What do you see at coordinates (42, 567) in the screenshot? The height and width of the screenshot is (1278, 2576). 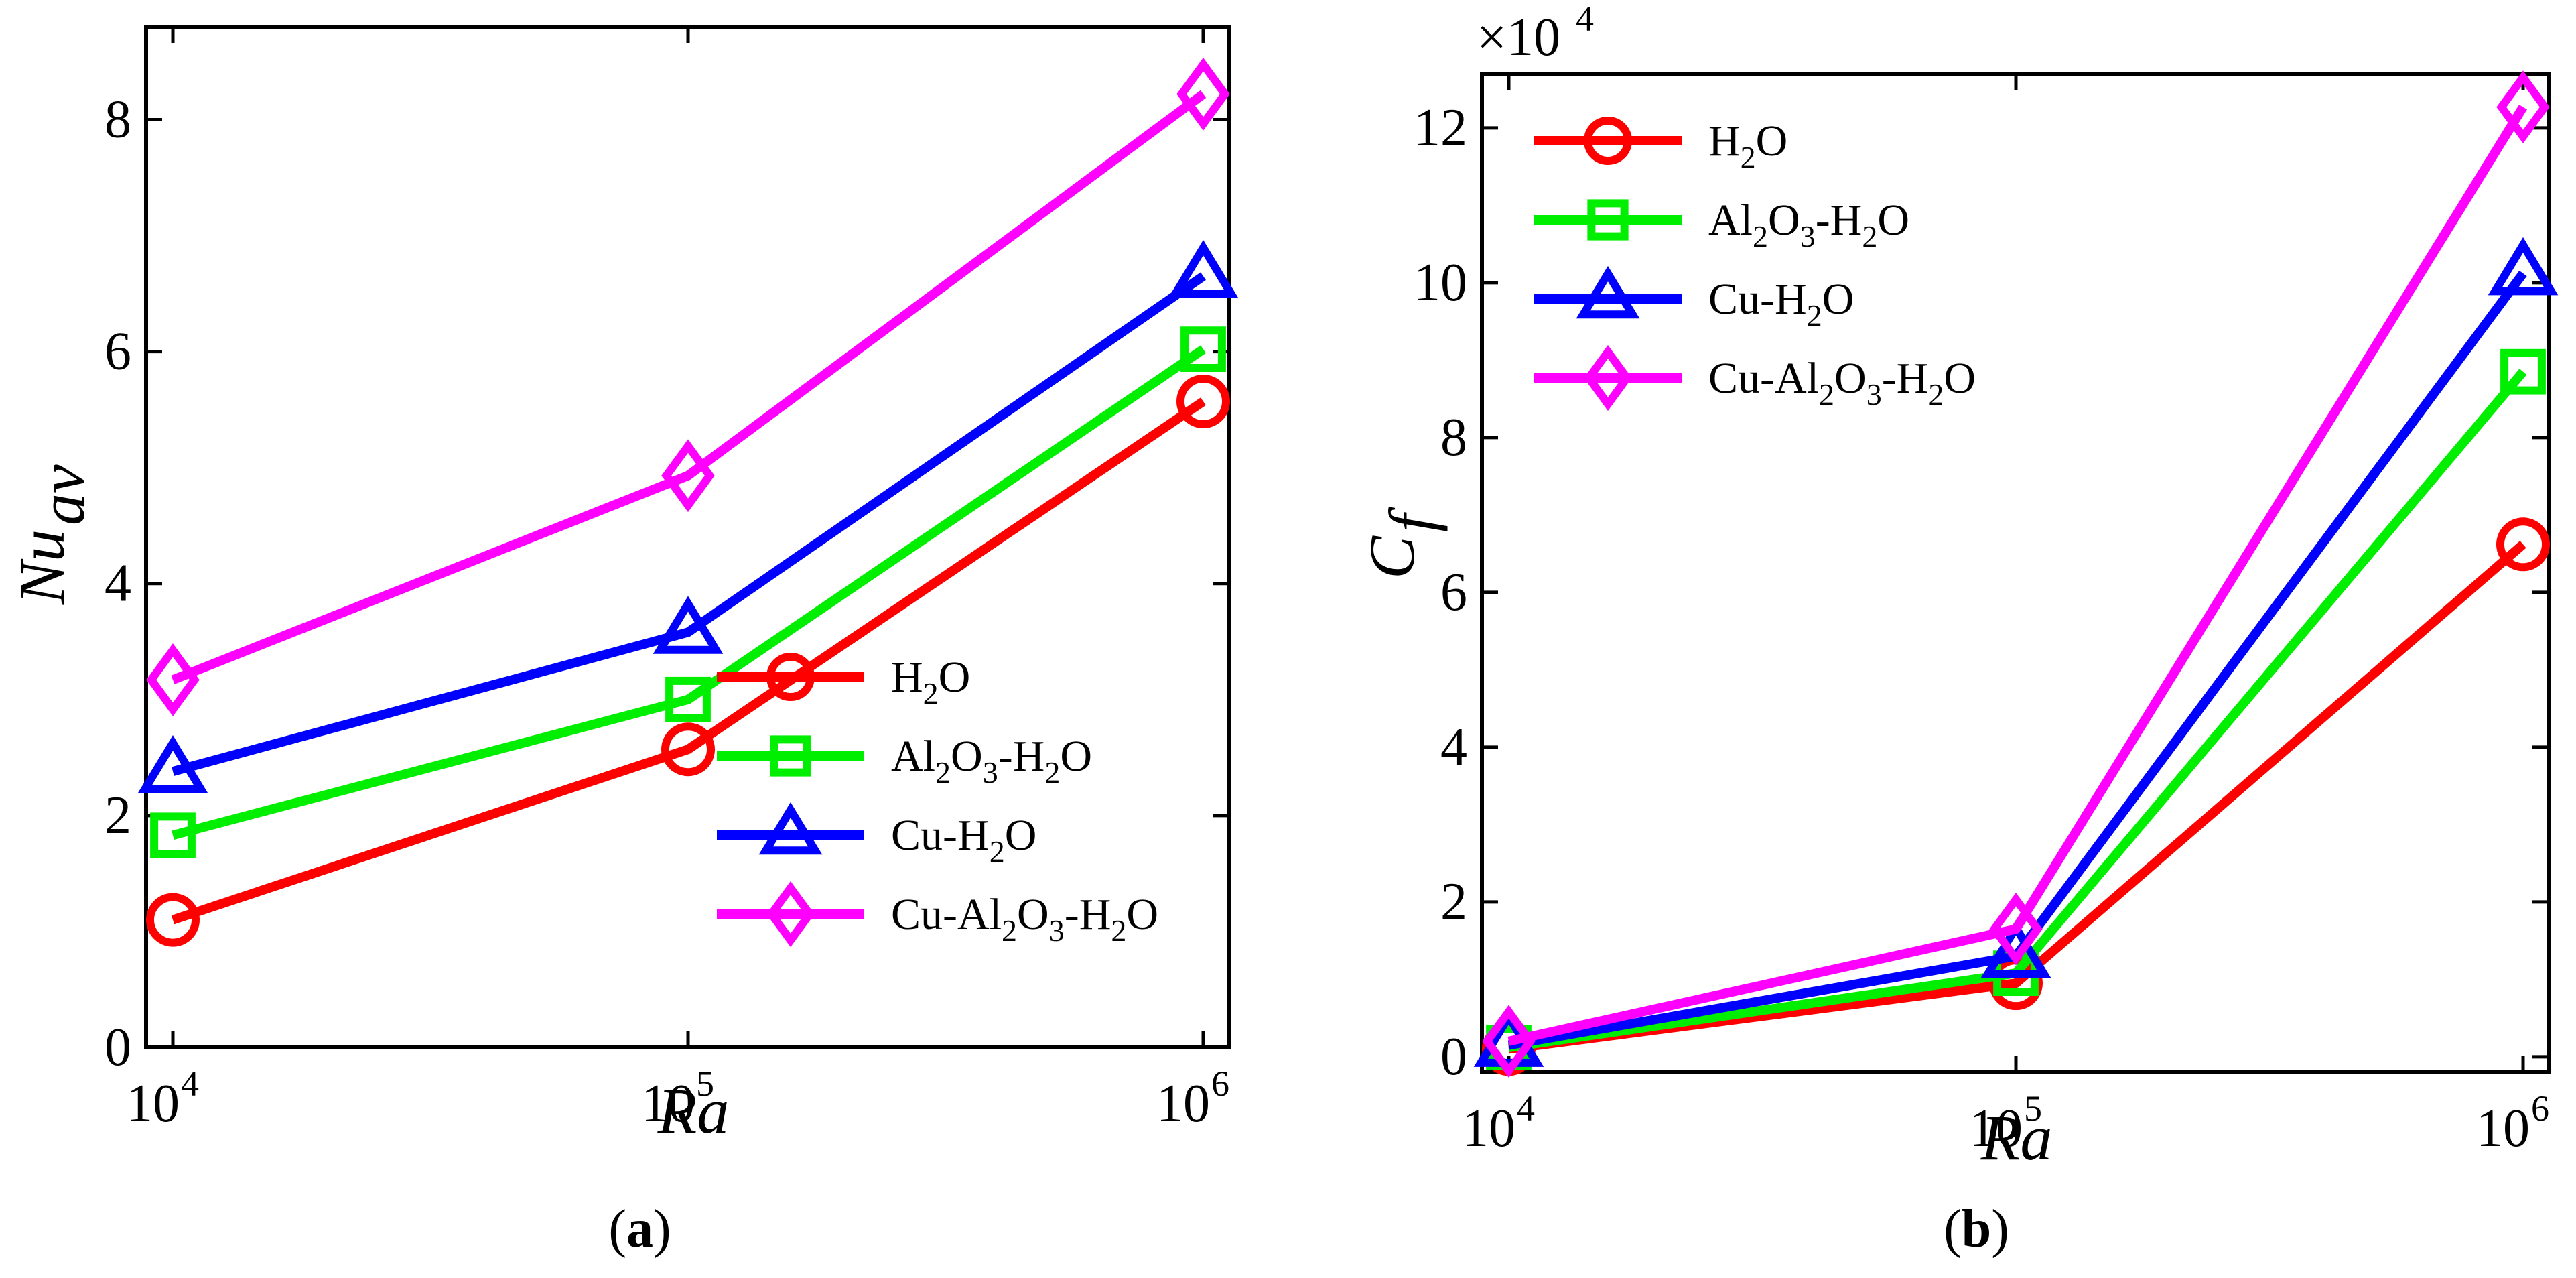 I see `y-axis-label-main: Nu` at bounding box center [42, 567].